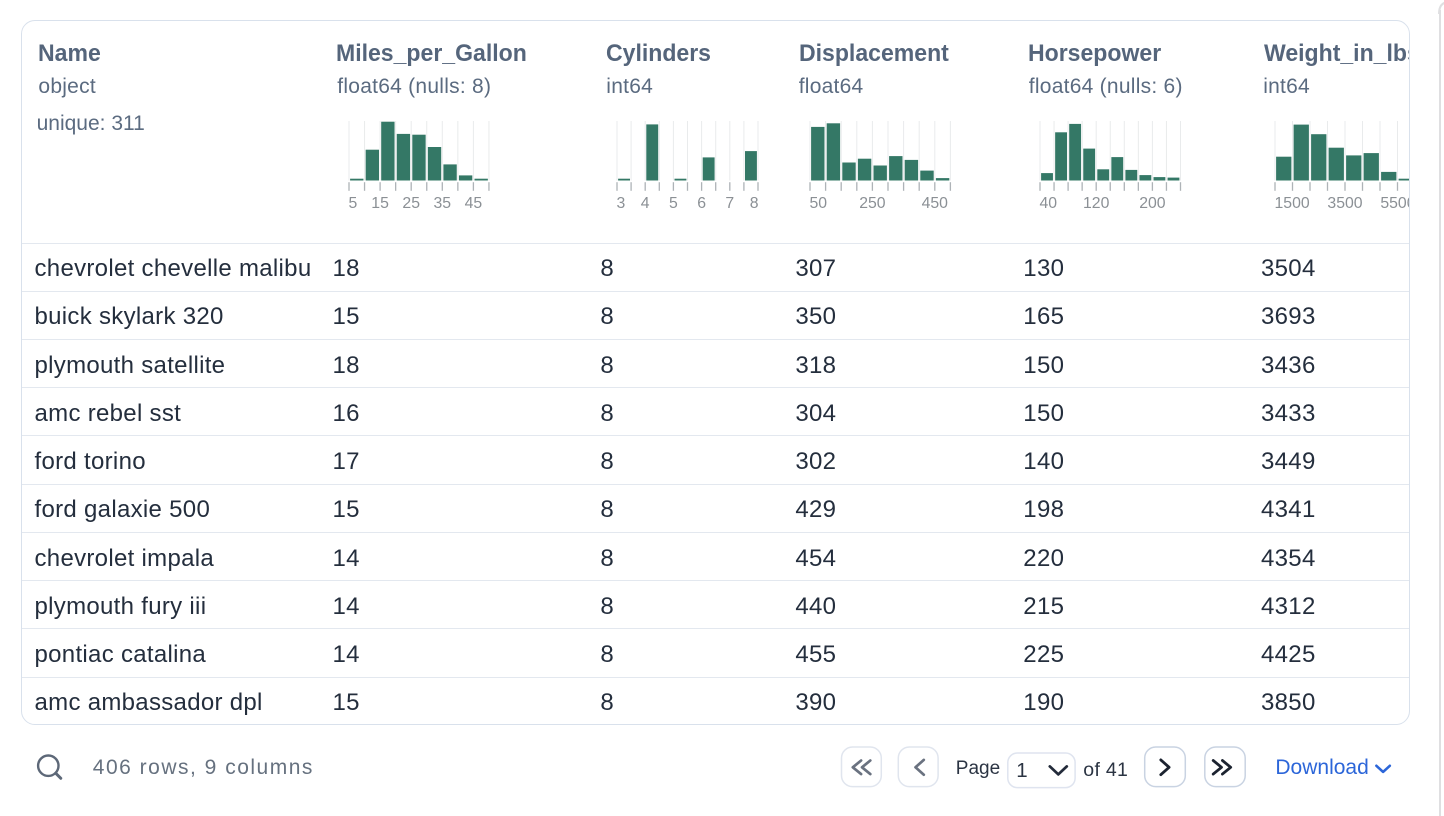 This screenshot has width=1444, height=816. What do you see at coordinates (1344, 203) in the screenshot?
I see `svg-text: 3500` at bounding box center [1344, 203].